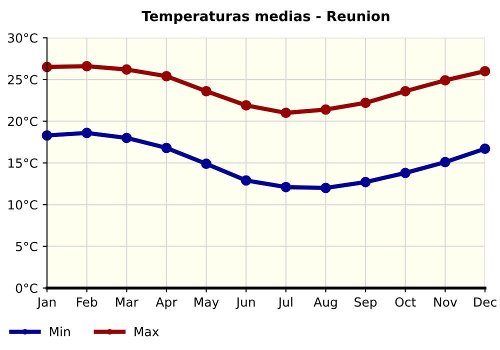 The image size is (500, 350). Describe the element at coordinates (23, 38) in the screenshot. I see `y-tick-label: 30°C` at that location.